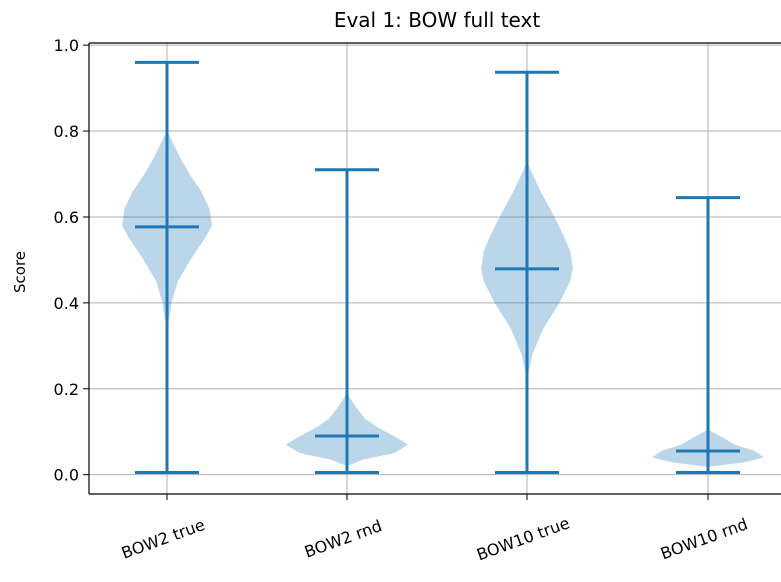 This screenshot has width=781, height=582. What do you see at coordinates (66, 217) in the screenshot?
I see `y-tick-label-3: 0.6` at bounding box center [66, 217].